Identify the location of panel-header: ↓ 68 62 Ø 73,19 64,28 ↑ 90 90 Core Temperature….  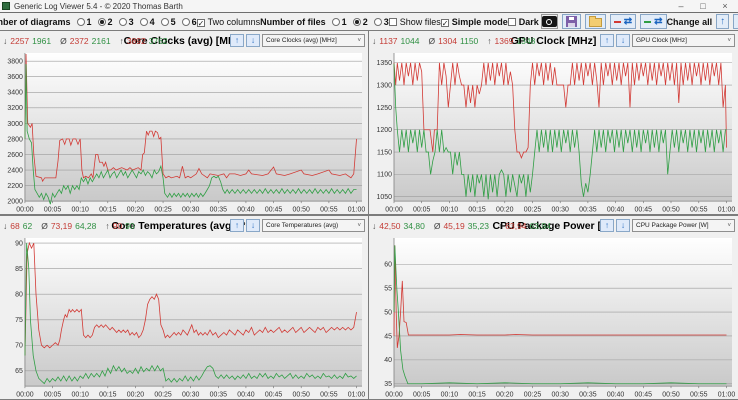
(184, 225).